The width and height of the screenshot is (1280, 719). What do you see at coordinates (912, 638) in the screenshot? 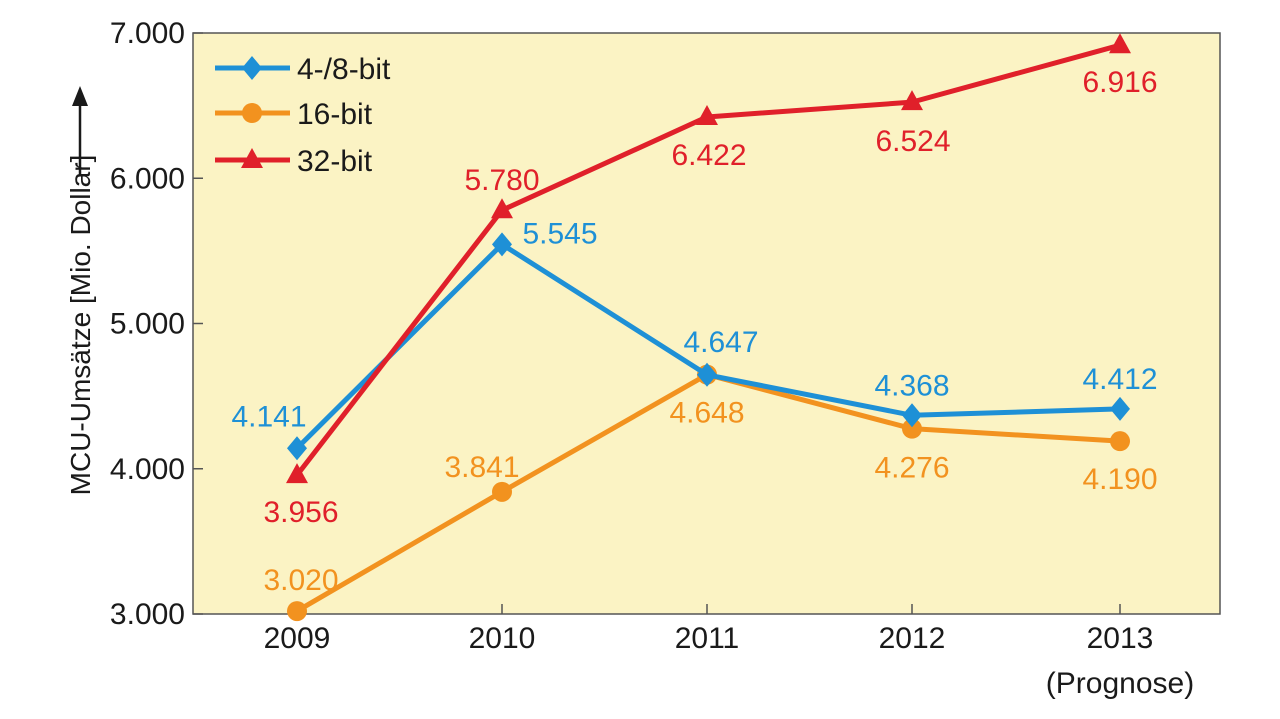
I see `x-tick-label: 2012` at bounding box center [912, 638].